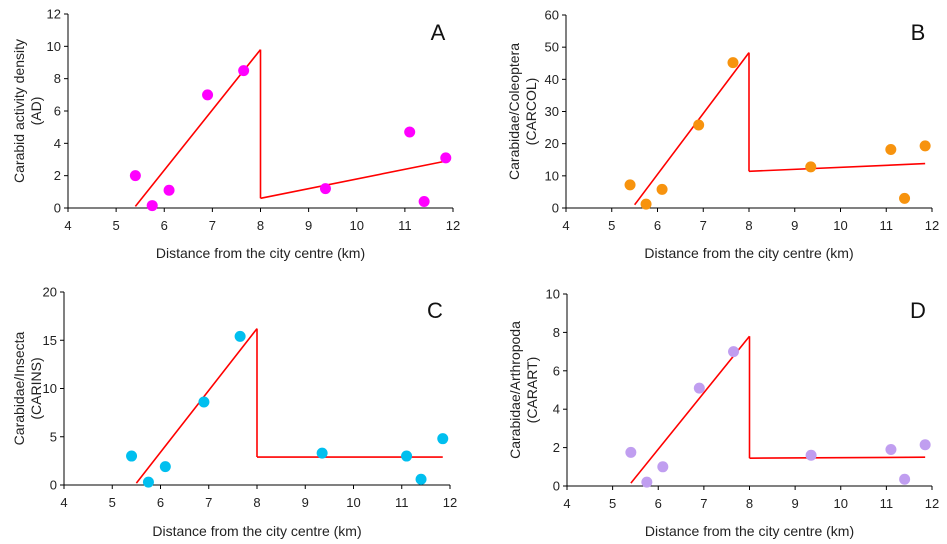 The image size is (947, 544). What do you see at coordinates (531, 112) in the screenshot?
I see `y-axis-label-line: (CARCOL)` at bounding box center [531, 112].